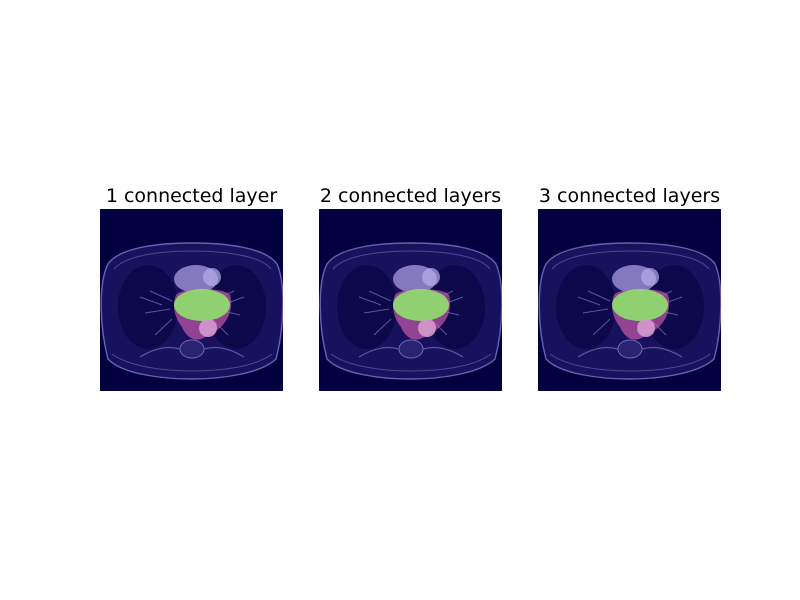 The image size is (800, 600). What do you see at coordinates (410, 196) in the screenshot?
I see `panel-title: 2 connected layers` at bounding box center [410, 196].